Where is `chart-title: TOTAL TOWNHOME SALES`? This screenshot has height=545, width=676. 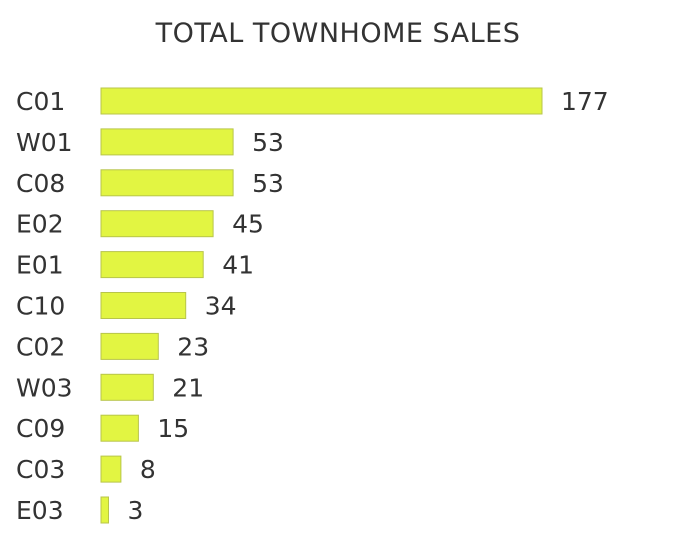 chart-title: TOTAL TOWNHOME SALES is located at coordinates (338, 33).